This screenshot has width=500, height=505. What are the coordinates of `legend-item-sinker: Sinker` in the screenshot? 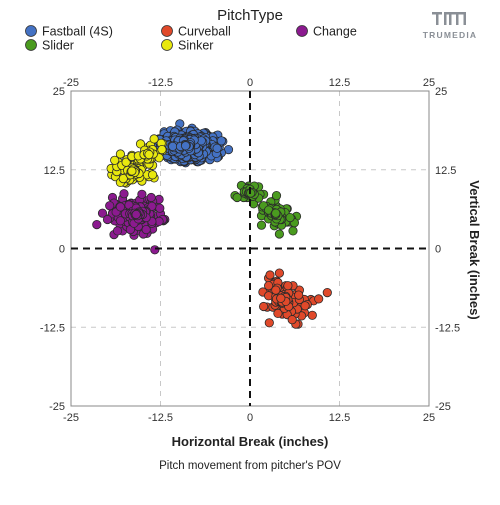 It's located at (187, 46).